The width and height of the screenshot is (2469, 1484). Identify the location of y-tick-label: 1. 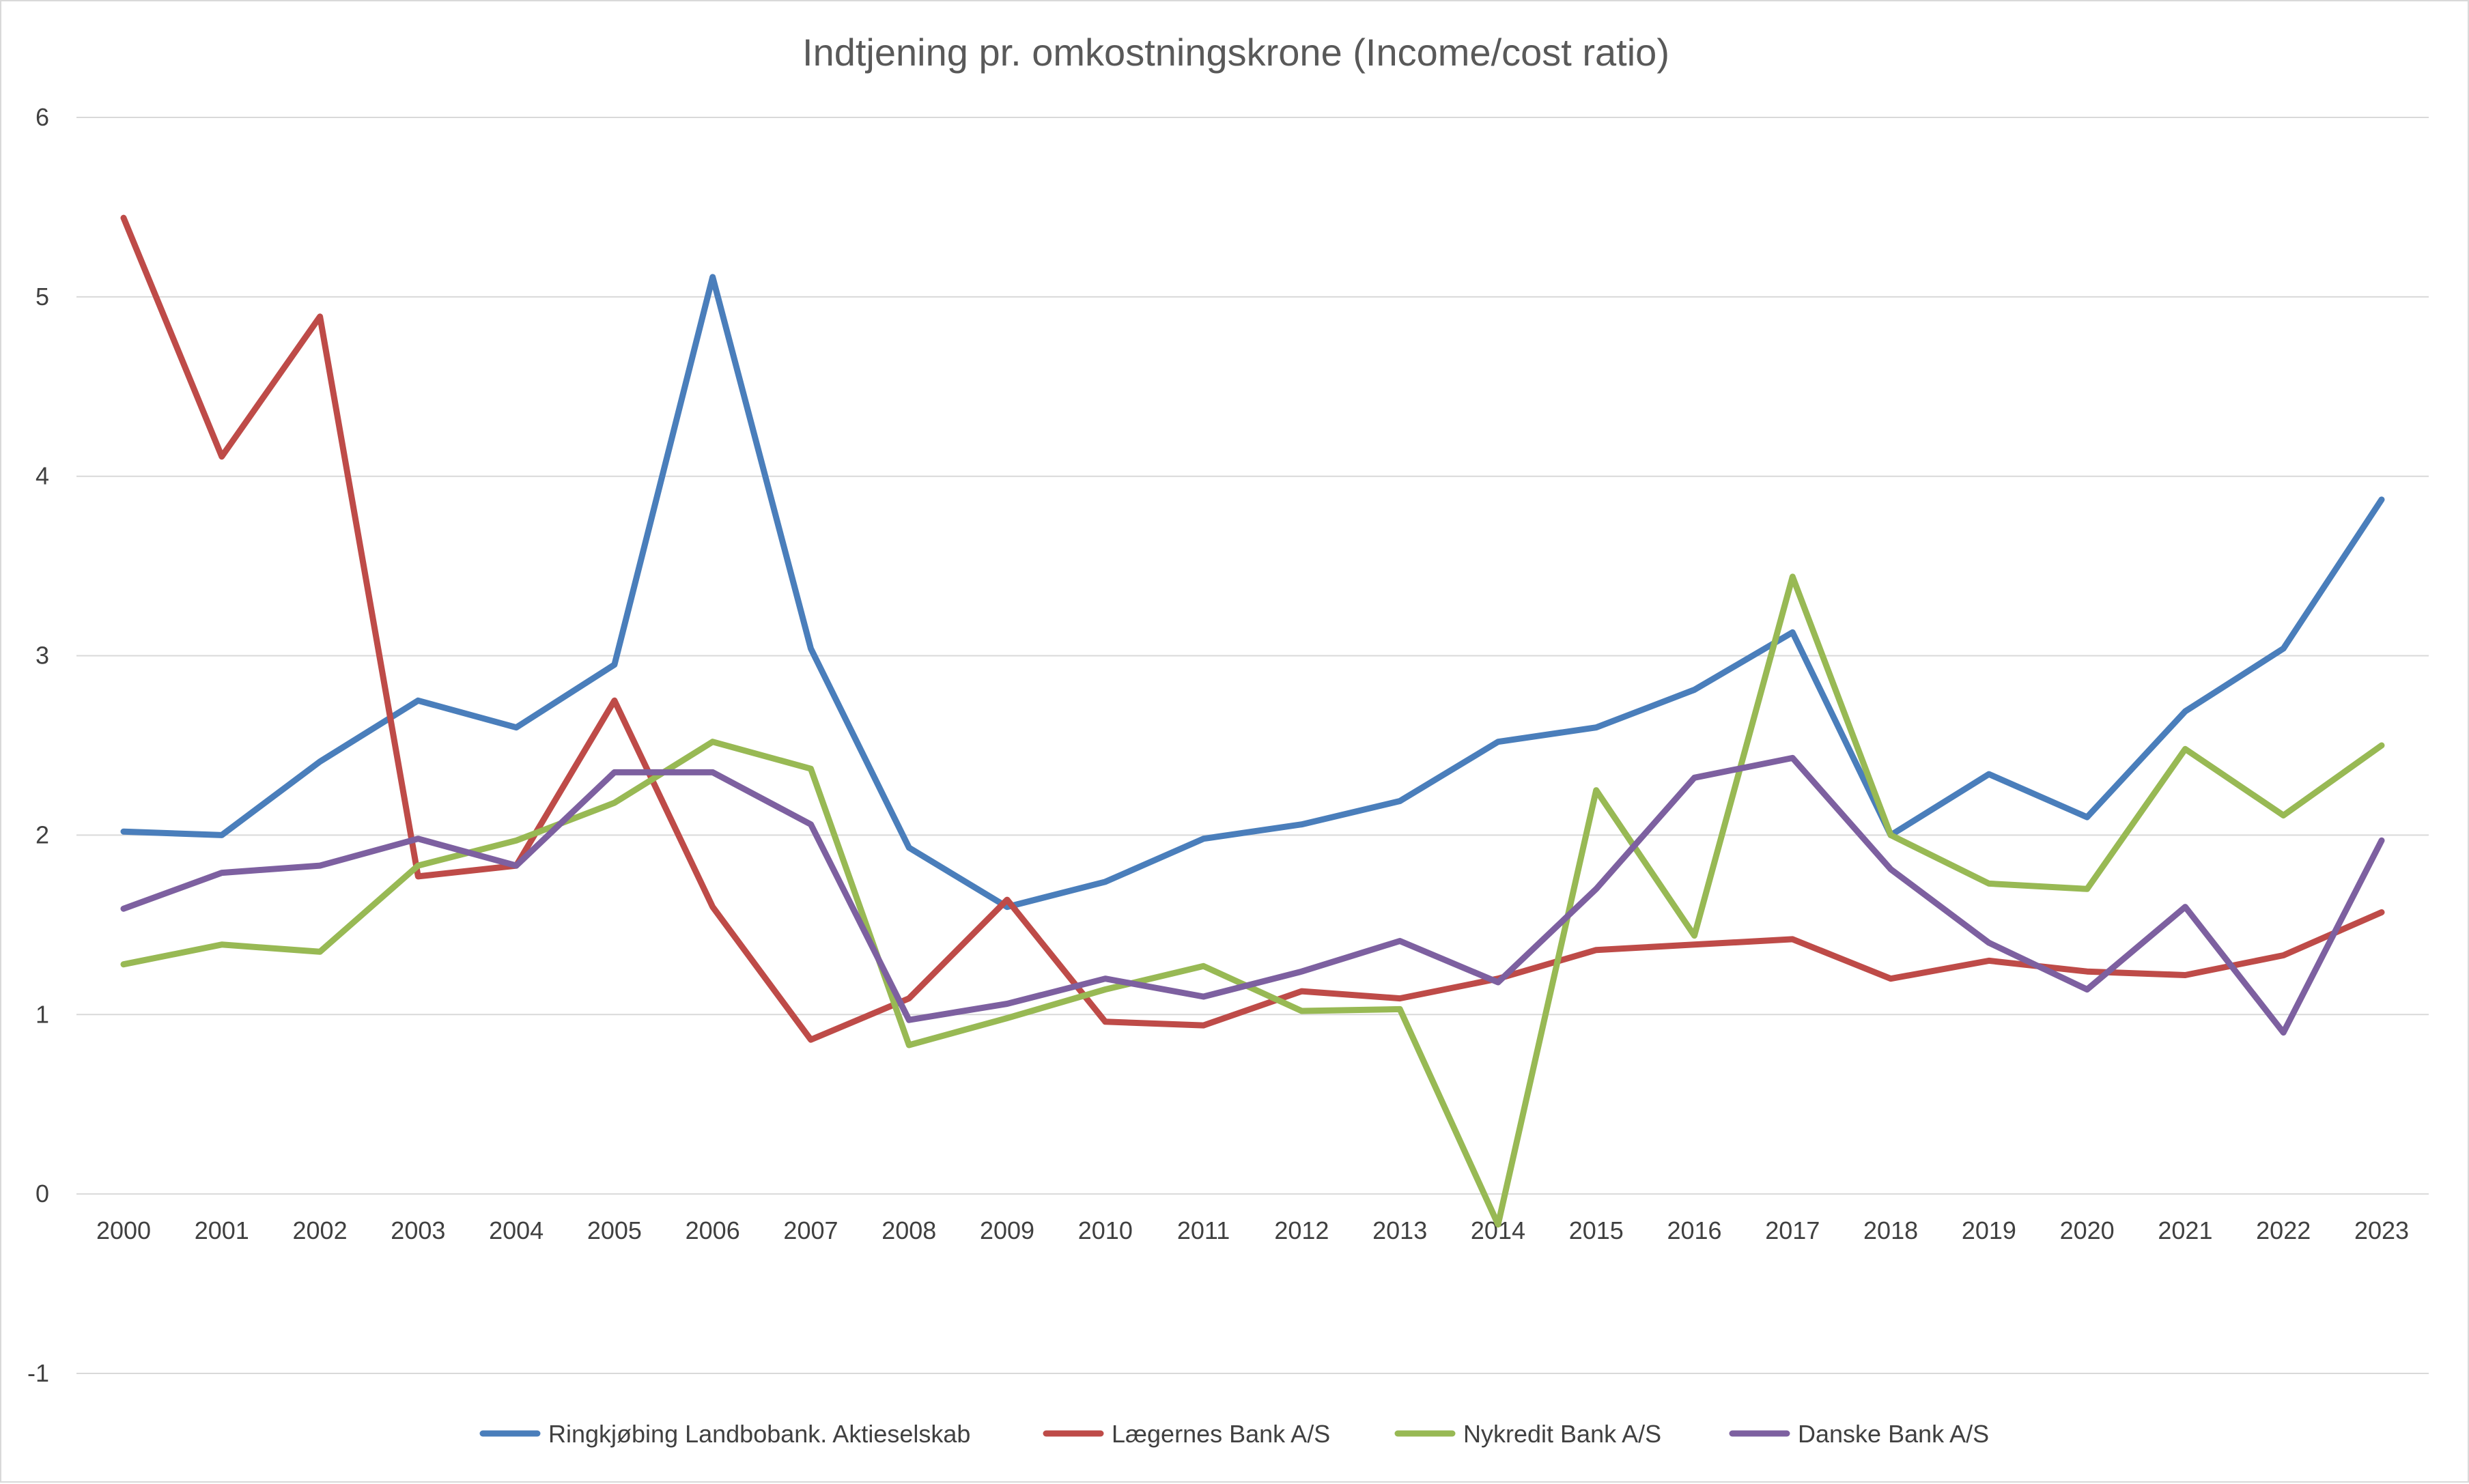
(43, 1014).